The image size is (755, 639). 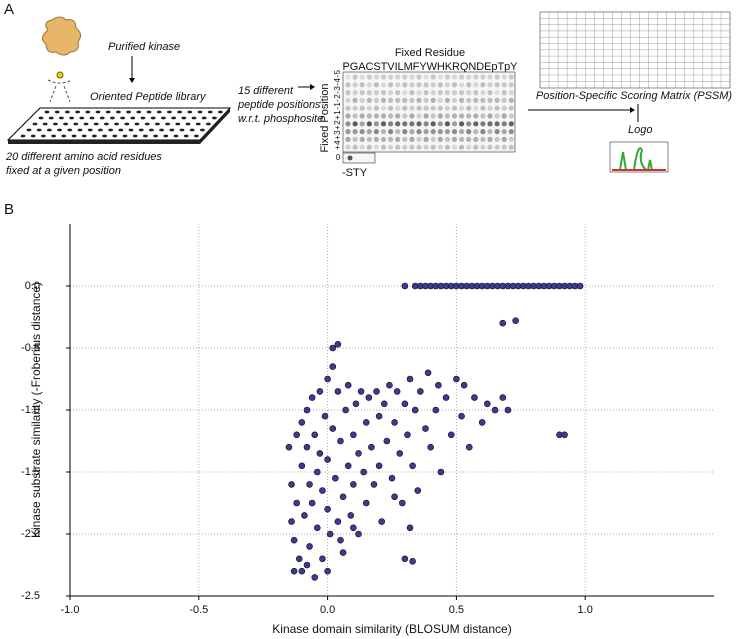 What do you see at coordinates (60, 91) in the screenshot?
I see `drop-lines` at bounding box center [60, 91].